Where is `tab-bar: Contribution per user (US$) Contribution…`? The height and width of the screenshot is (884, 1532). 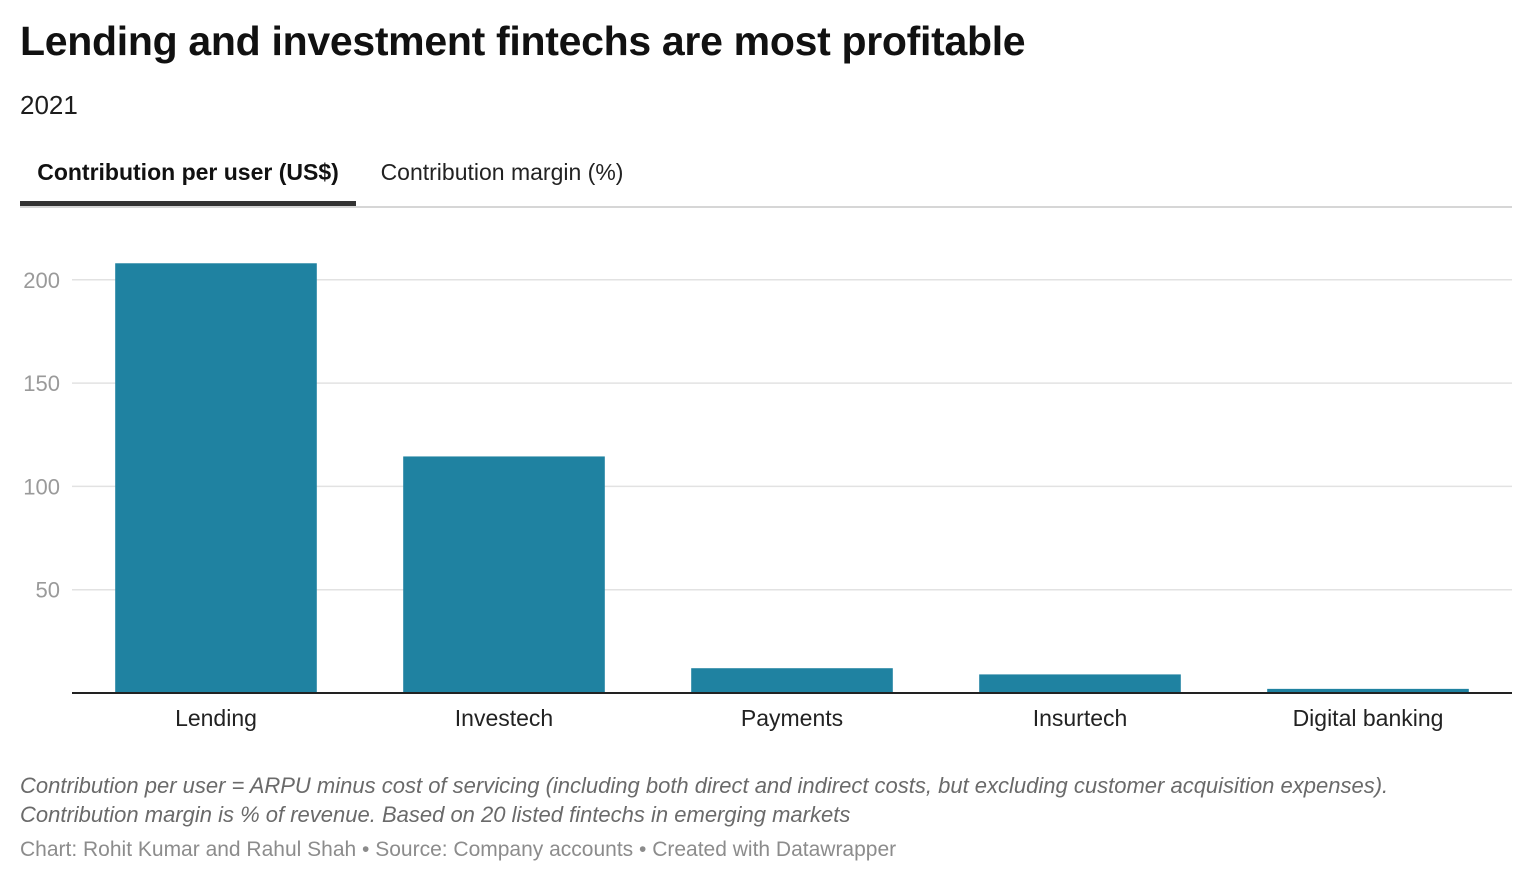
tab-bar: Contribution per user (US$) Contribution… is located at coordinates (766, 179).